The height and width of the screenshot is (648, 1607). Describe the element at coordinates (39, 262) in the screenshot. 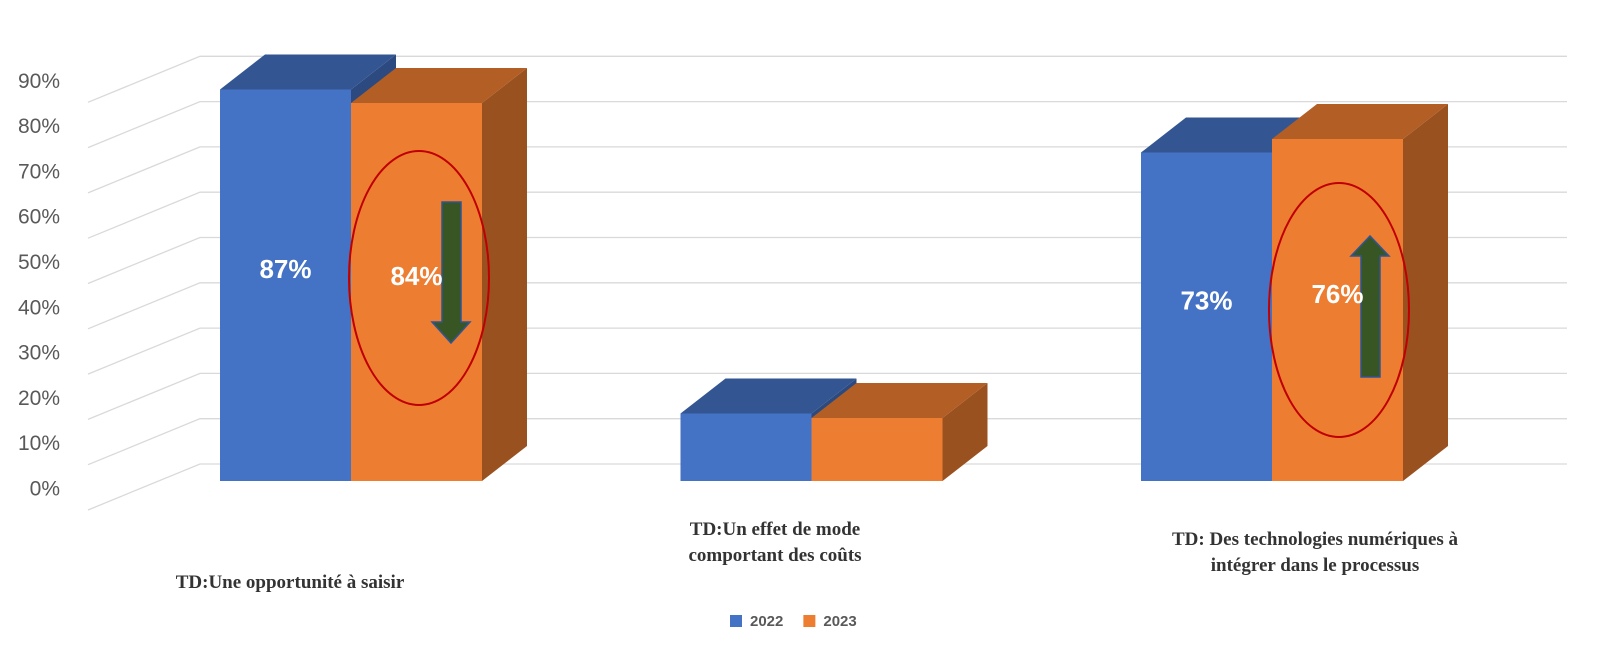

I see `y-tick-label: 50%` at that location.